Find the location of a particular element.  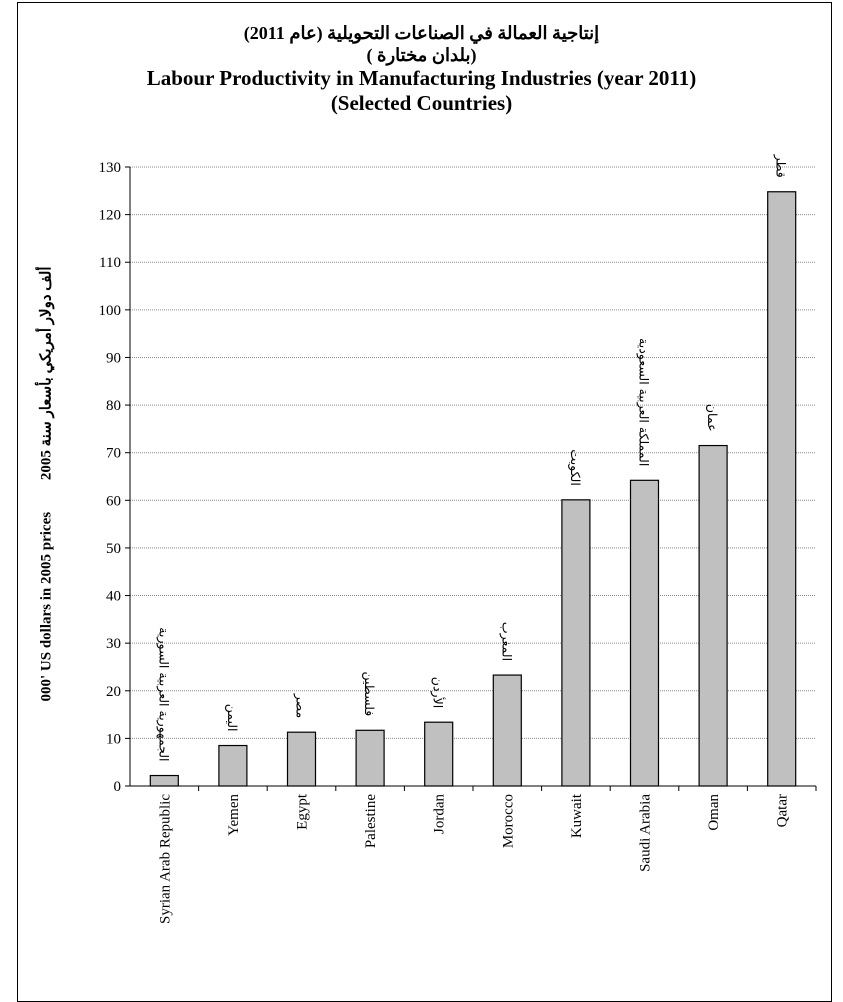

bar-label-arabic: قطر is located at coordinates (781, 166).